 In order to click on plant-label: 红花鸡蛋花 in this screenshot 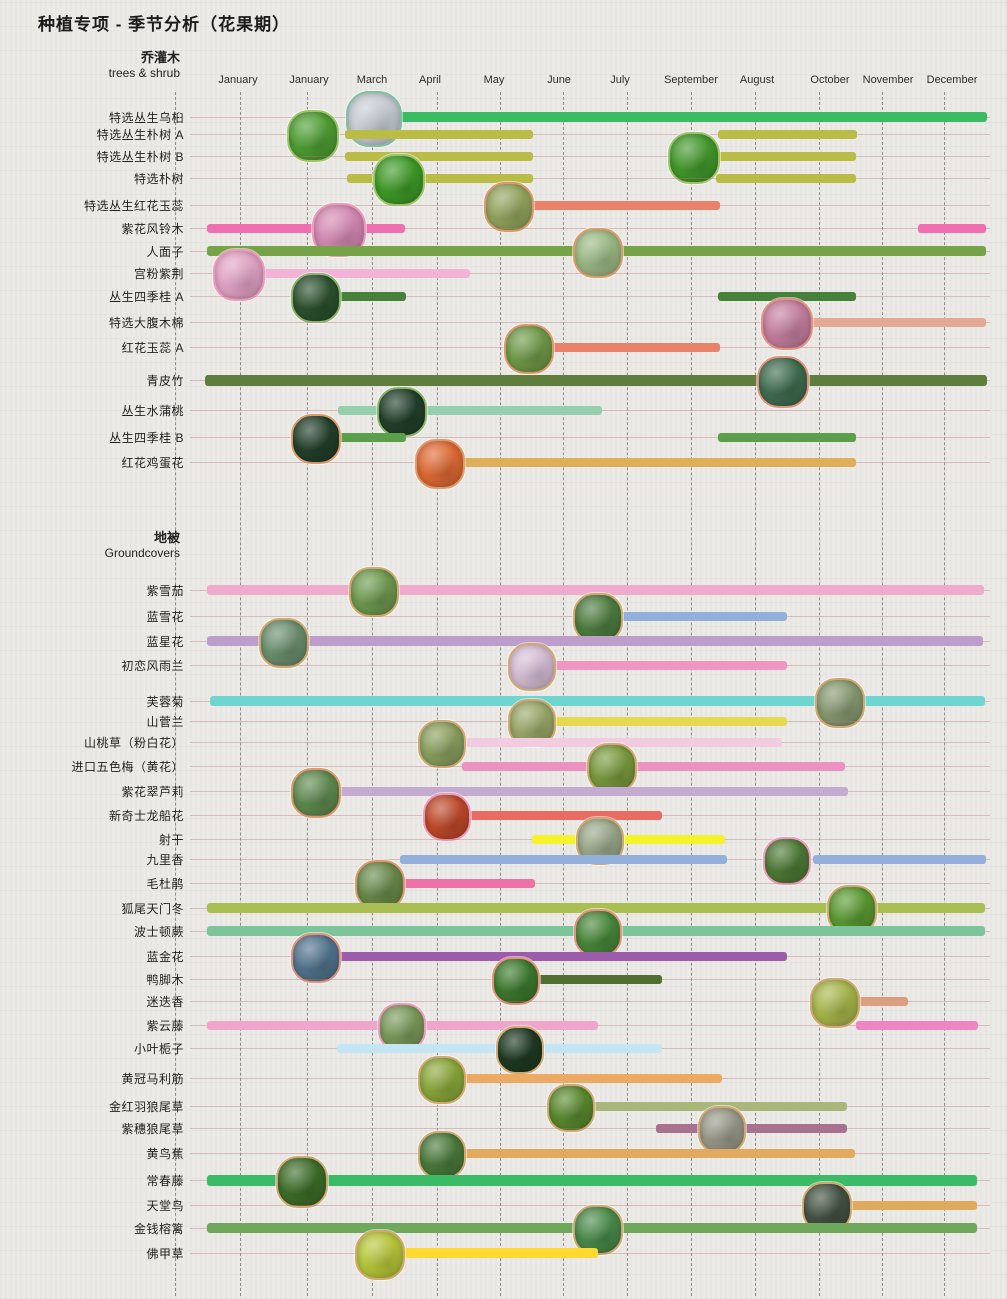, I will do `click(152, 463)`.